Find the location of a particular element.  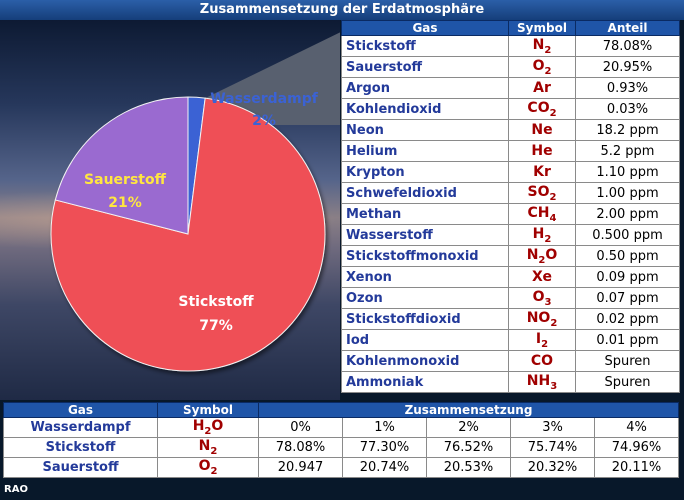

gas-table-row: Krypton Kr 1.10 ppm is located at coordinates (510, 172).